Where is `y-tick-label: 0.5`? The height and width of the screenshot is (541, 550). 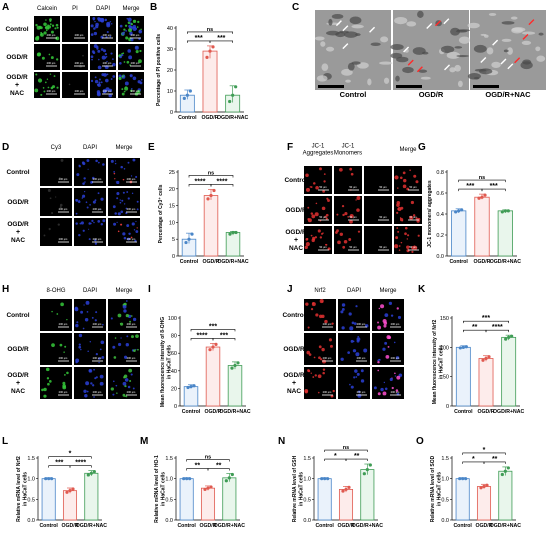
y-tick-label: 0.5 is located at coordinates (307, 500).